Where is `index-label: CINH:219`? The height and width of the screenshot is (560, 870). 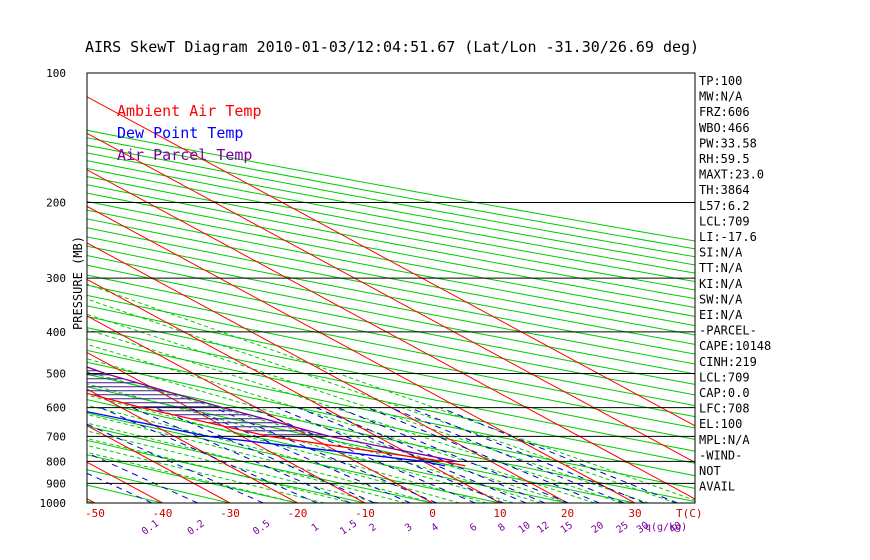
index-label: CINH:219 is located at coordinates (728, 362).